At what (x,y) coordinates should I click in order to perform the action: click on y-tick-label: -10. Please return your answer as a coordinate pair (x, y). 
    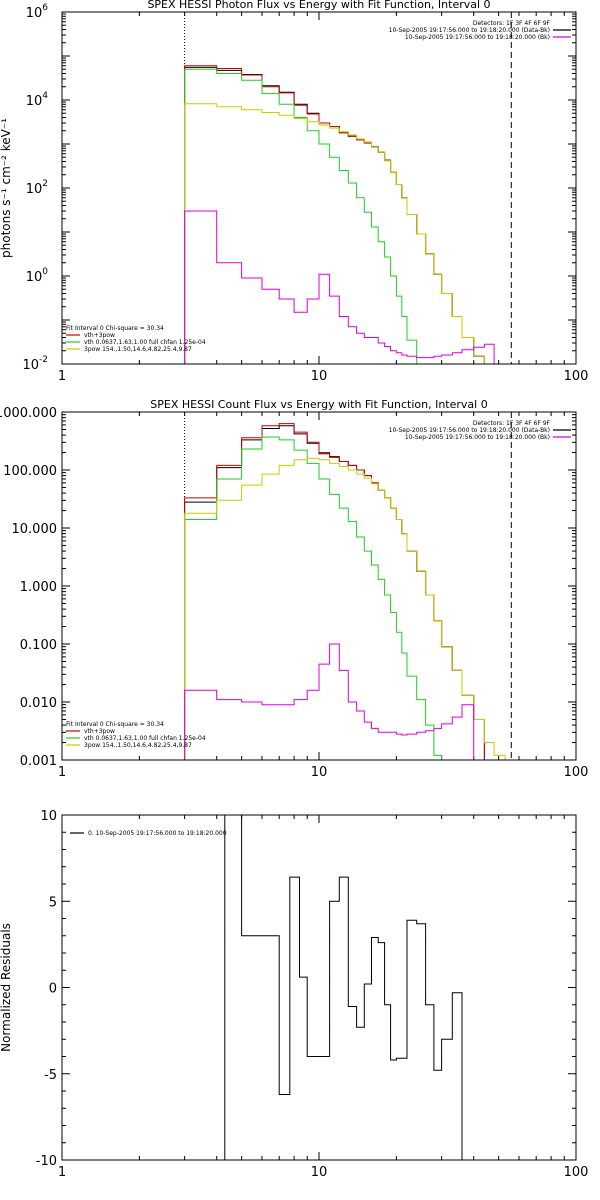
    Looking at the image, I should click on (46, 1161).